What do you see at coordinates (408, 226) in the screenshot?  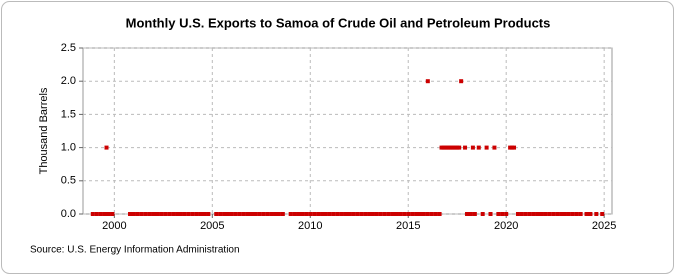 I see `x-tick-label: 2015` at bounding box center [408, 226].